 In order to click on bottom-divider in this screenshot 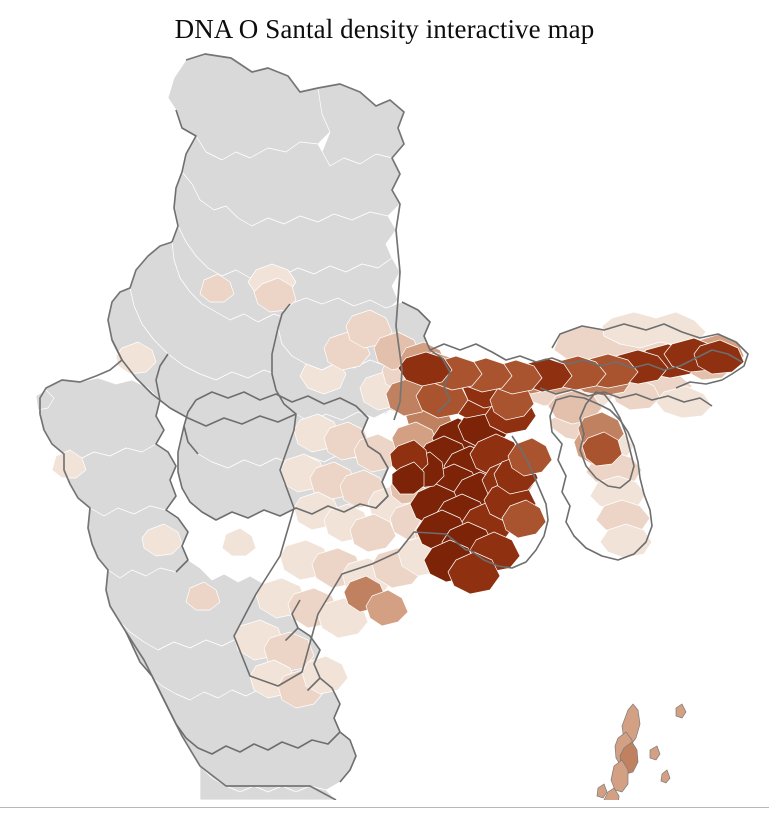, I will do `click(384, 807)`.